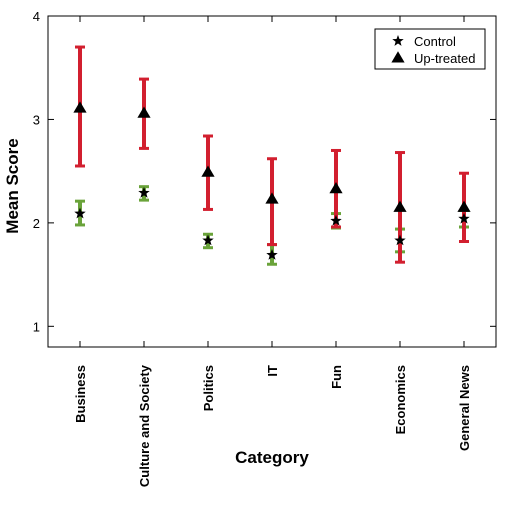 The image size is (516, 525). What do you see at coordinates (464, 408) in the screenshot?
I see `category-label: General News` at bounding box center [464, 408].